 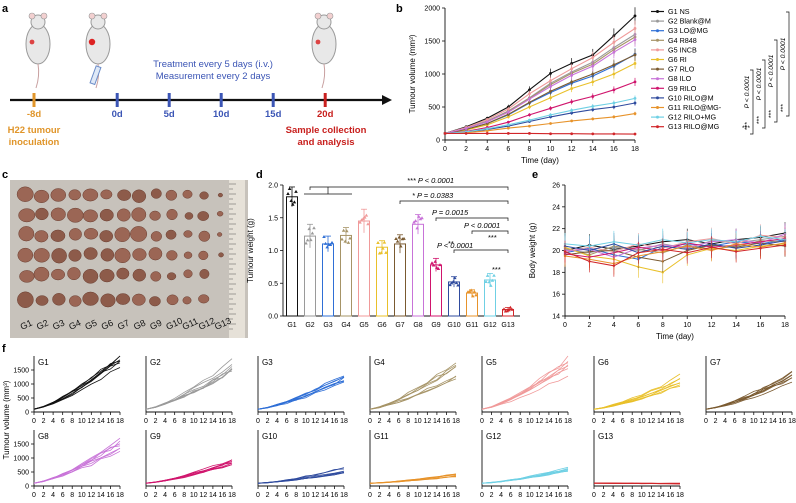 What do you see at coordinates (213, 76) in the screenshot?
I see `measurement-text: Measurement every 2 days` at bounding box center [213, 76].